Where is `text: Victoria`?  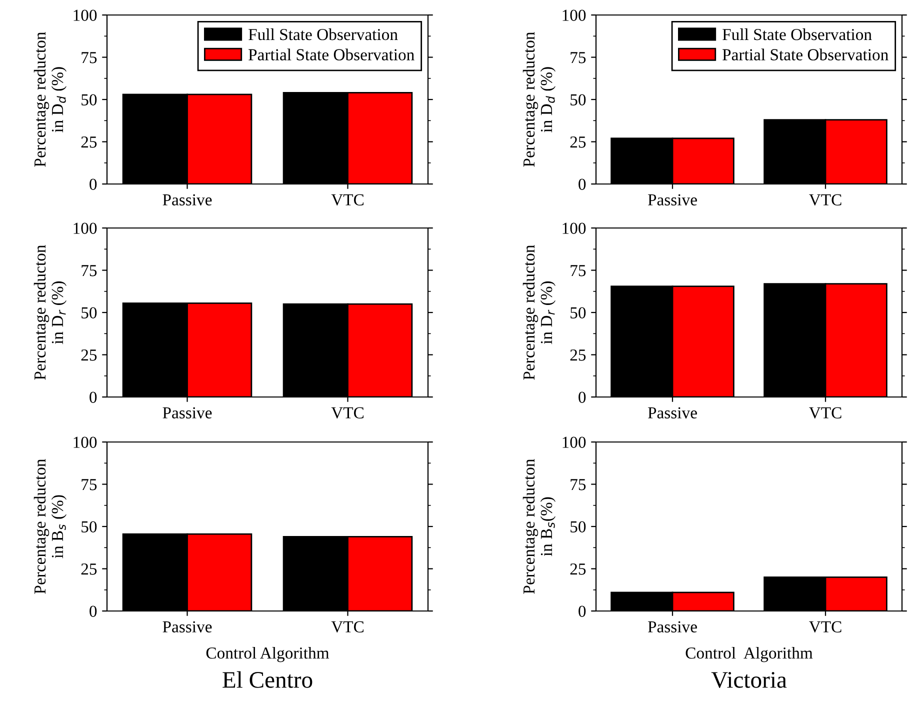 text: Victoria is located at coordinates (749, 680).